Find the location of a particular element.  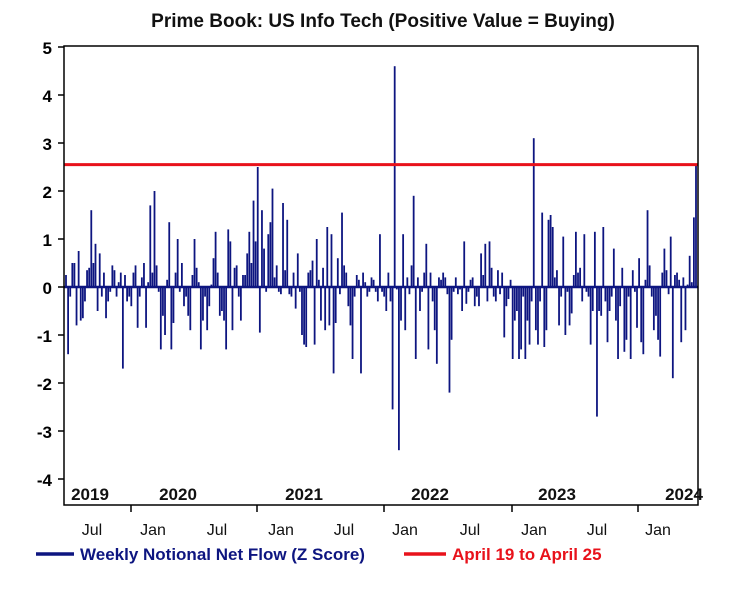

legend-label-reference: April 19 to April 25 is located at coordinates (527, 554).